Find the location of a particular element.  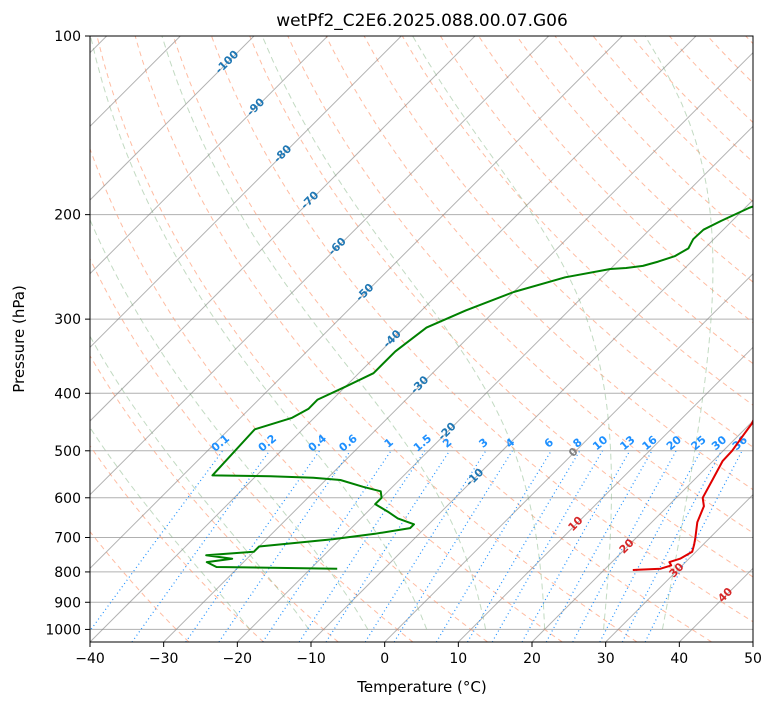

mixing-ratio-label: 25 is located at coordinates (699, 443).